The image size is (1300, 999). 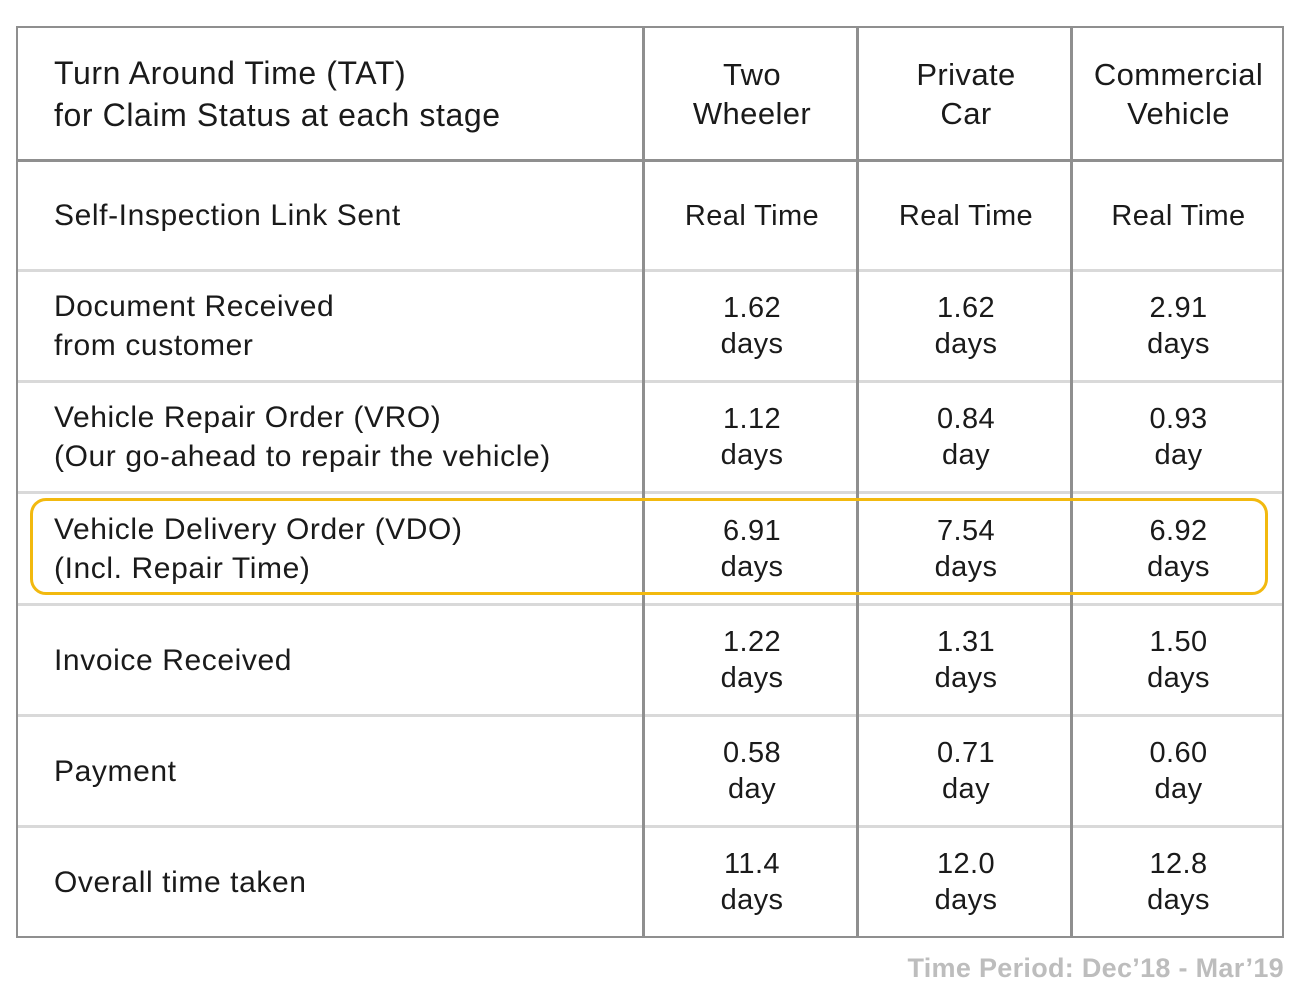 I want to click on stage-label-line1: Payment, so click(x=115, y=771).